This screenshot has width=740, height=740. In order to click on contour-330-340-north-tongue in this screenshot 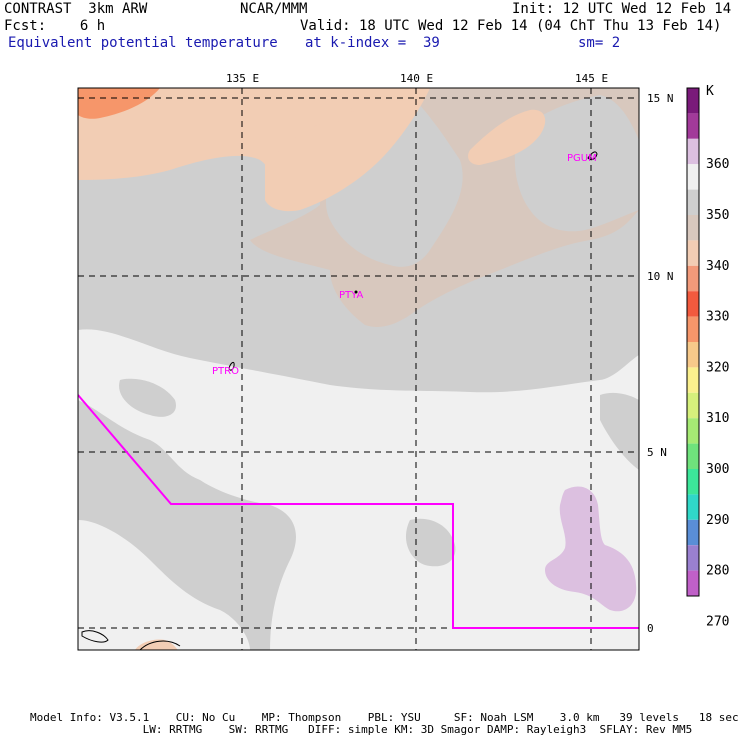, I will do `click(347, 150)`.